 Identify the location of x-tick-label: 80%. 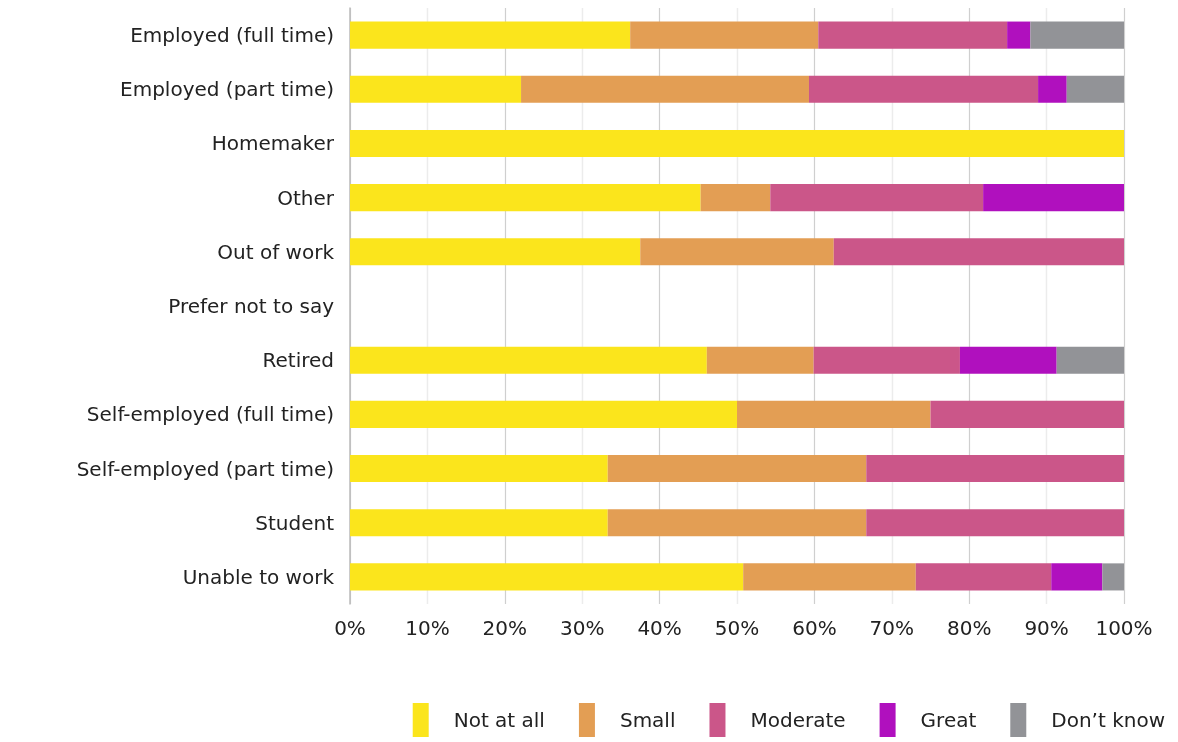
(969, 628).